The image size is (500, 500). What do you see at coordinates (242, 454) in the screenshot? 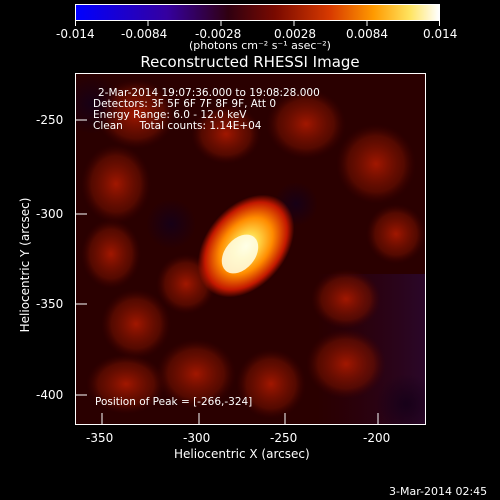
I see `x-axis-label: Heliocentric X (arcsec)` at bounding box center [242, 454].